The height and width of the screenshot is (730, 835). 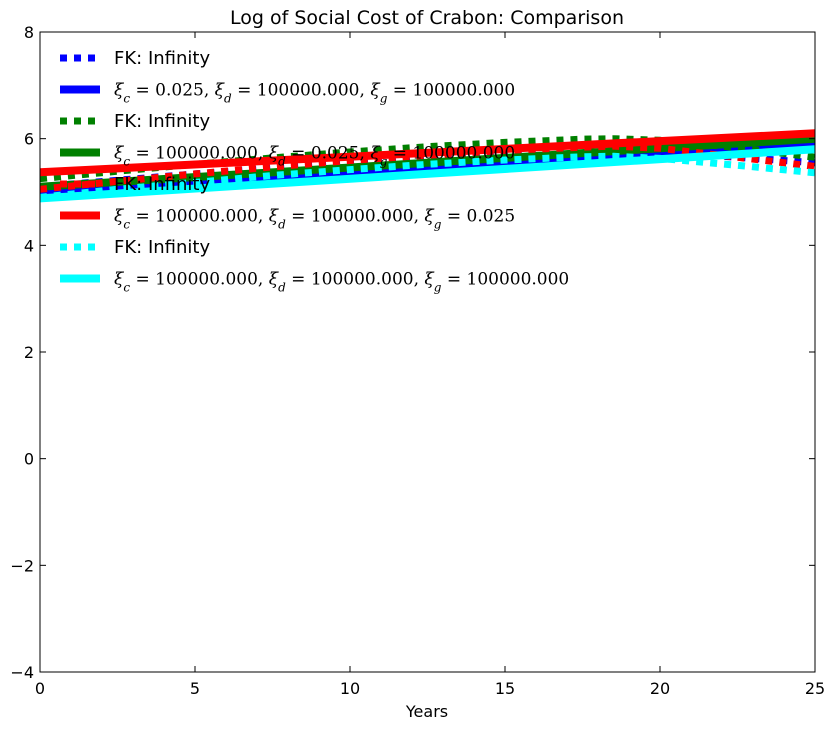 I want to click on chart-title: Log of Social Cost of Crabon: Comparison, so click(x=427, y=18).